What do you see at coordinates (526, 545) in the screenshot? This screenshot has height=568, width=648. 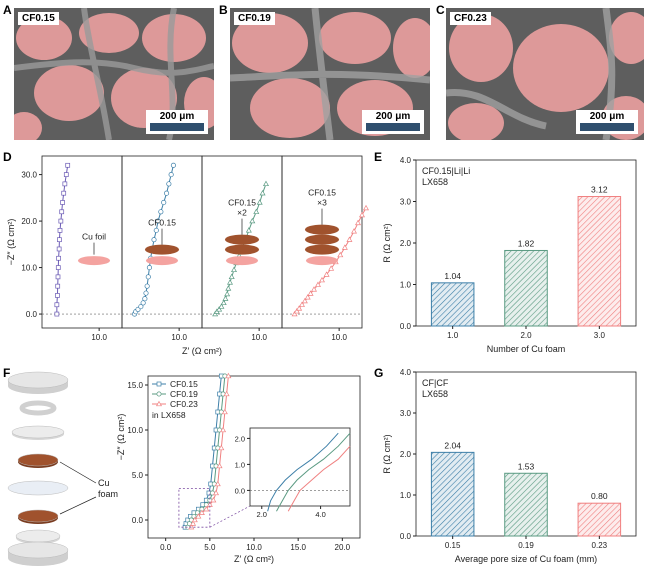 I see `x-tick-label: 0.19` at bounding box center [526, 545].